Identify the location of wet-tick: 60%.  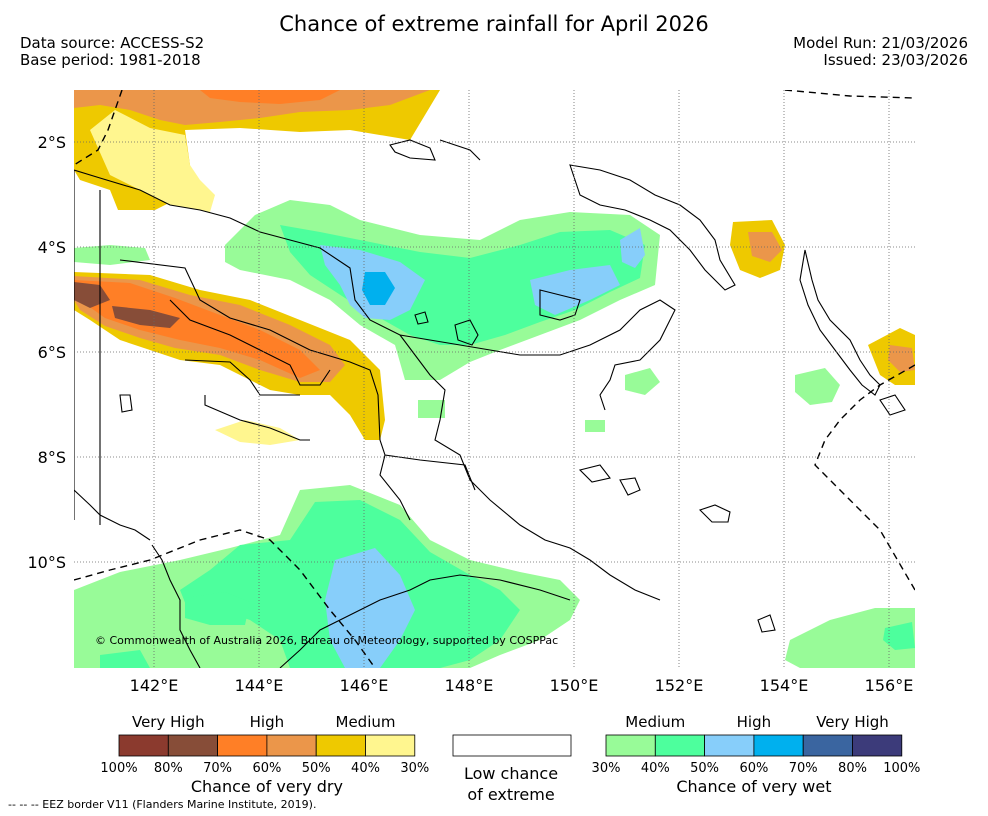
(753, 768).